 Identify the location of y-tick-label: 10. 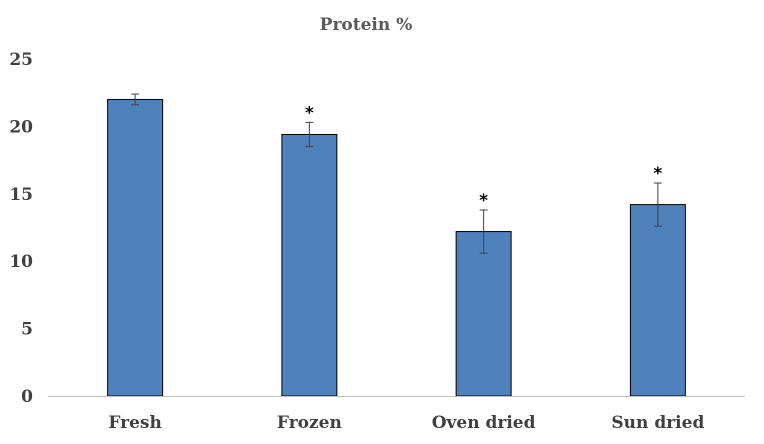
(21, 262).